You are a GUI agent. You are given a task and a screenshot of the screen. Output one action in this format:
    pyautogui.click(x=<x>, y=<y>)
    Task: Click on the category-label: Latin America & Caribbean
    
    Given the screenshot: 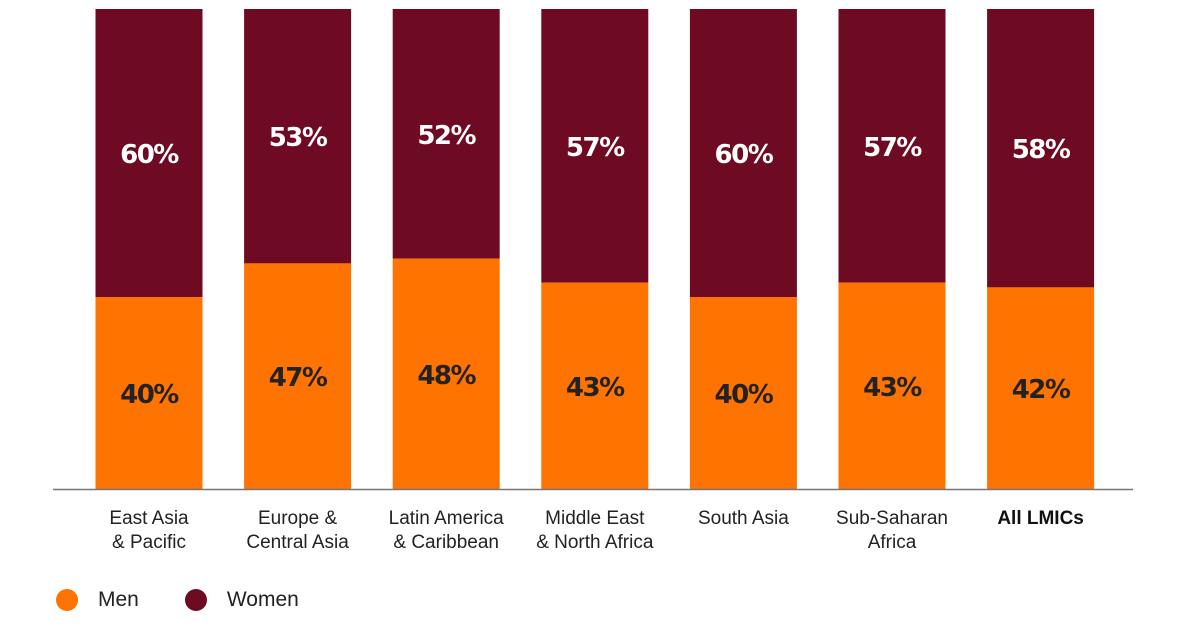 What is the action you would take?
    pyautogui.click(x=447, y=530)
    